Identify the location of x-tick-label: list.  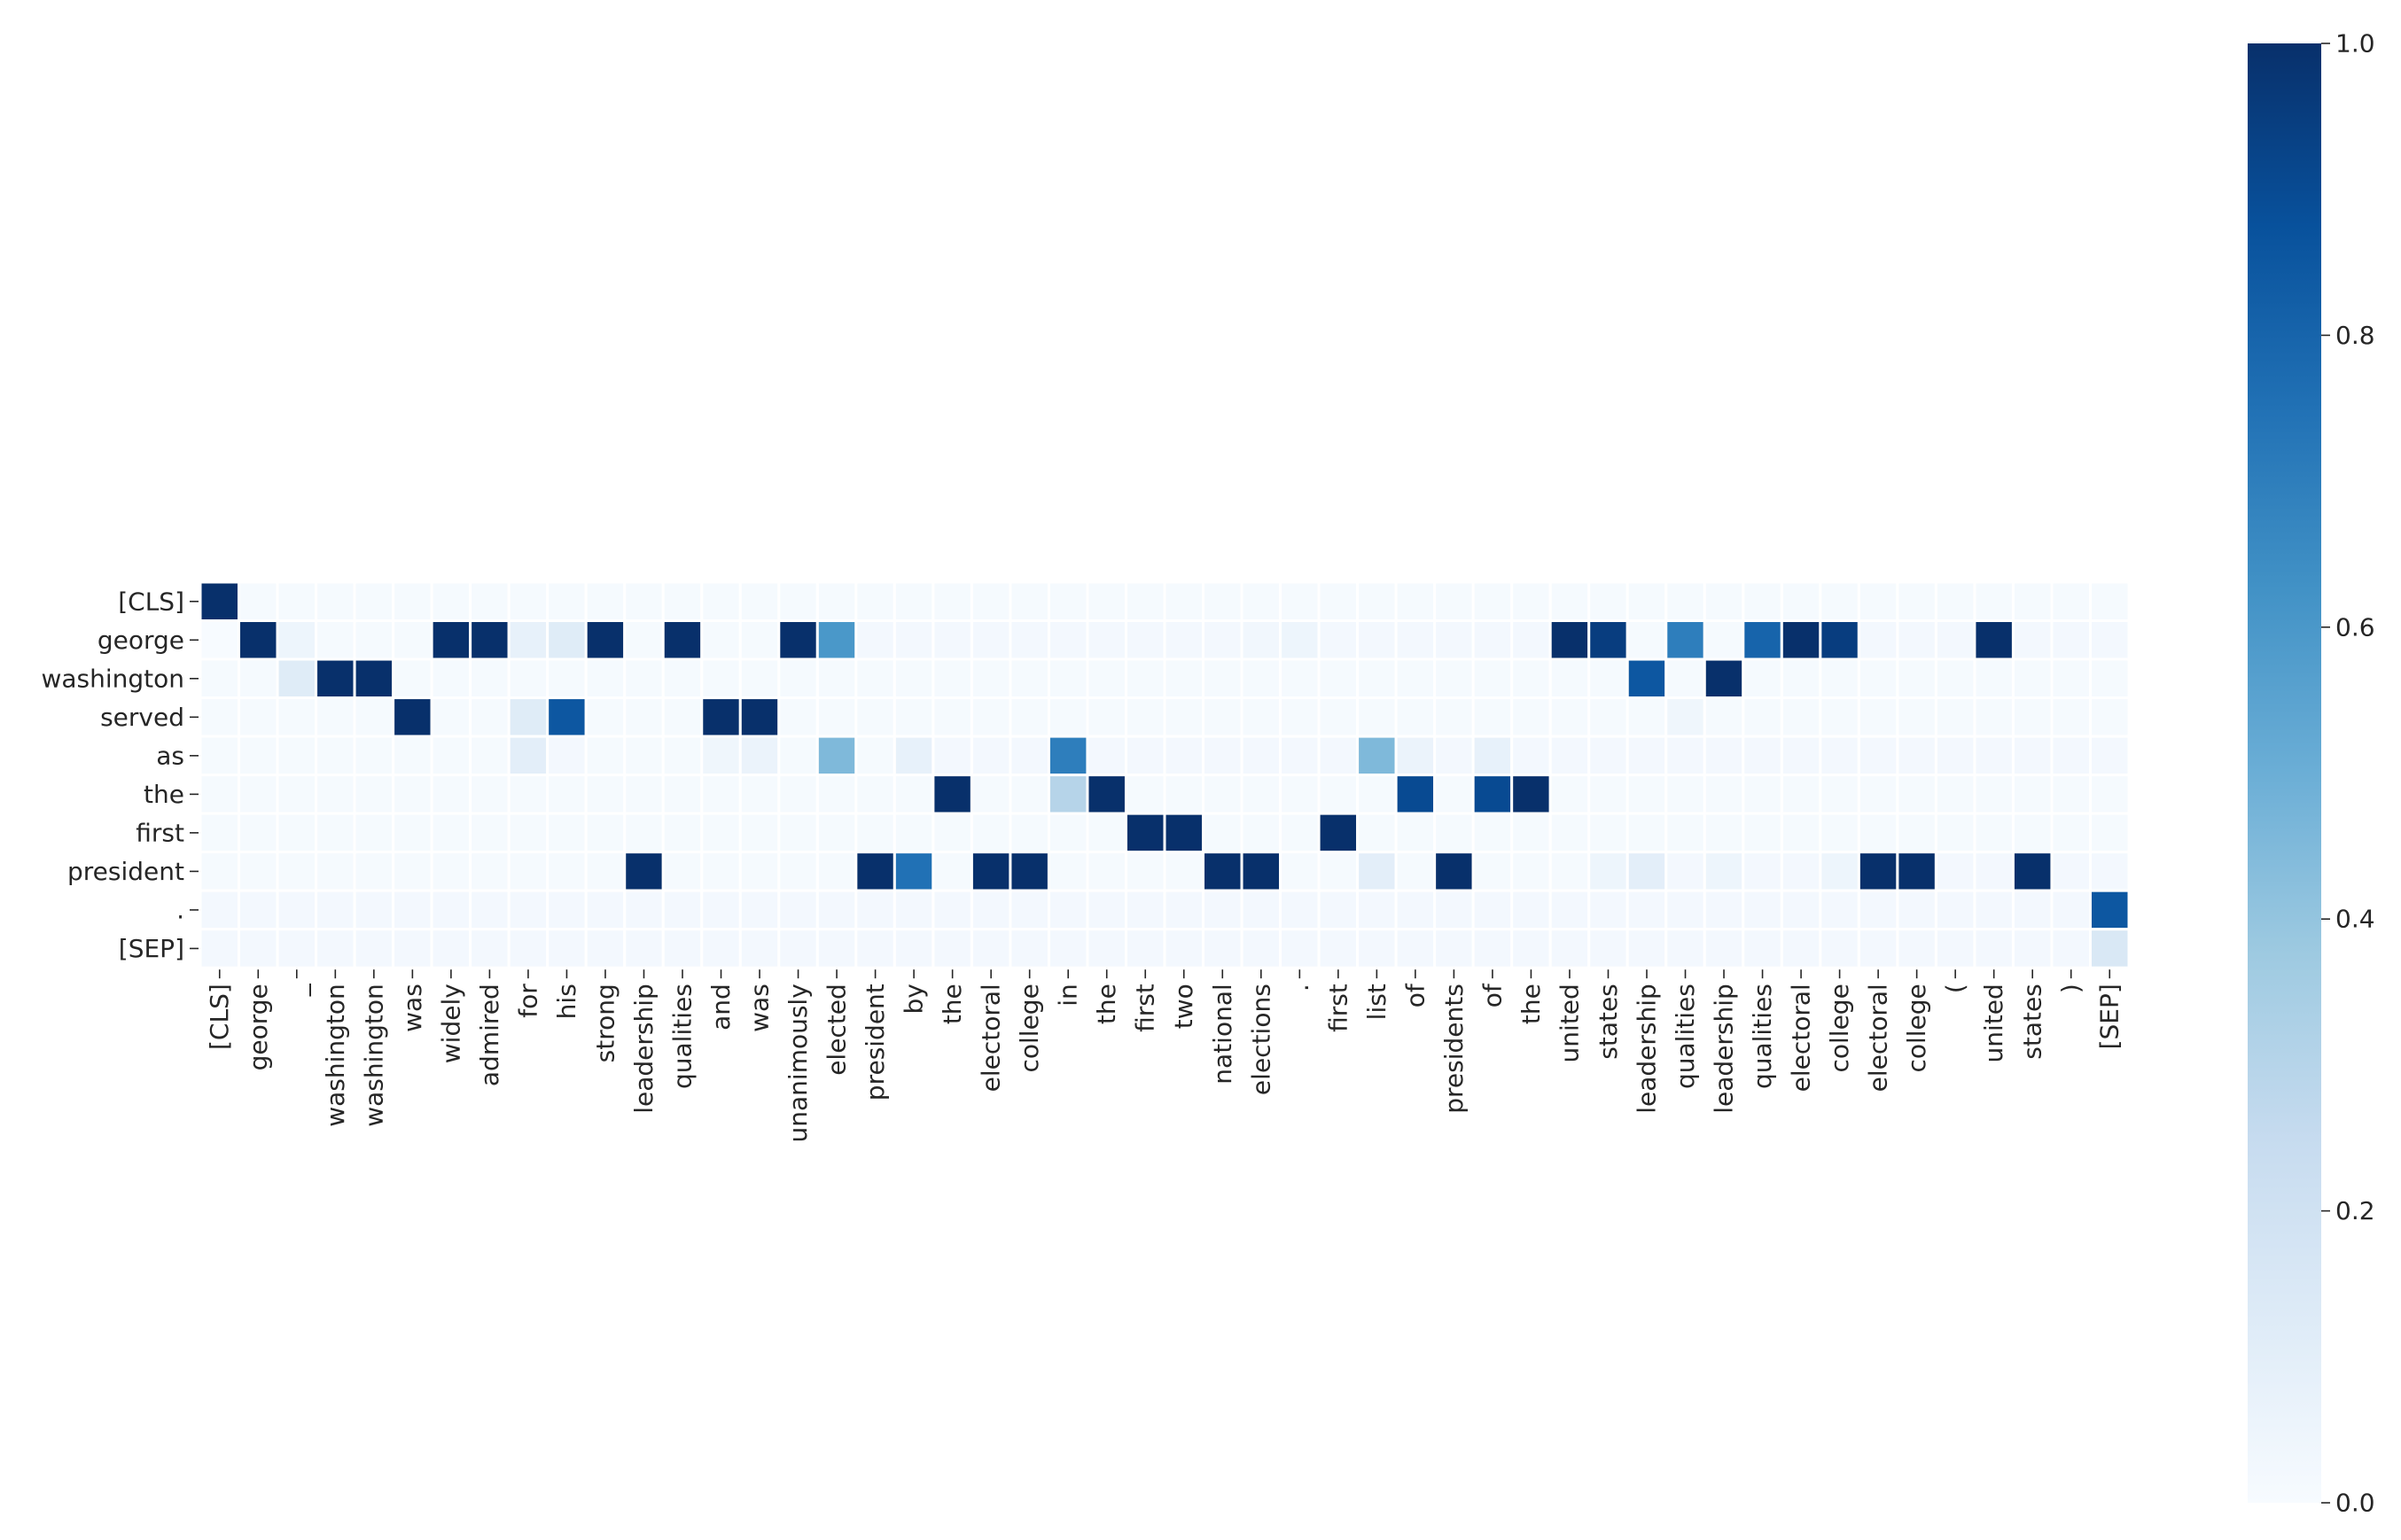
(1377, 1002).